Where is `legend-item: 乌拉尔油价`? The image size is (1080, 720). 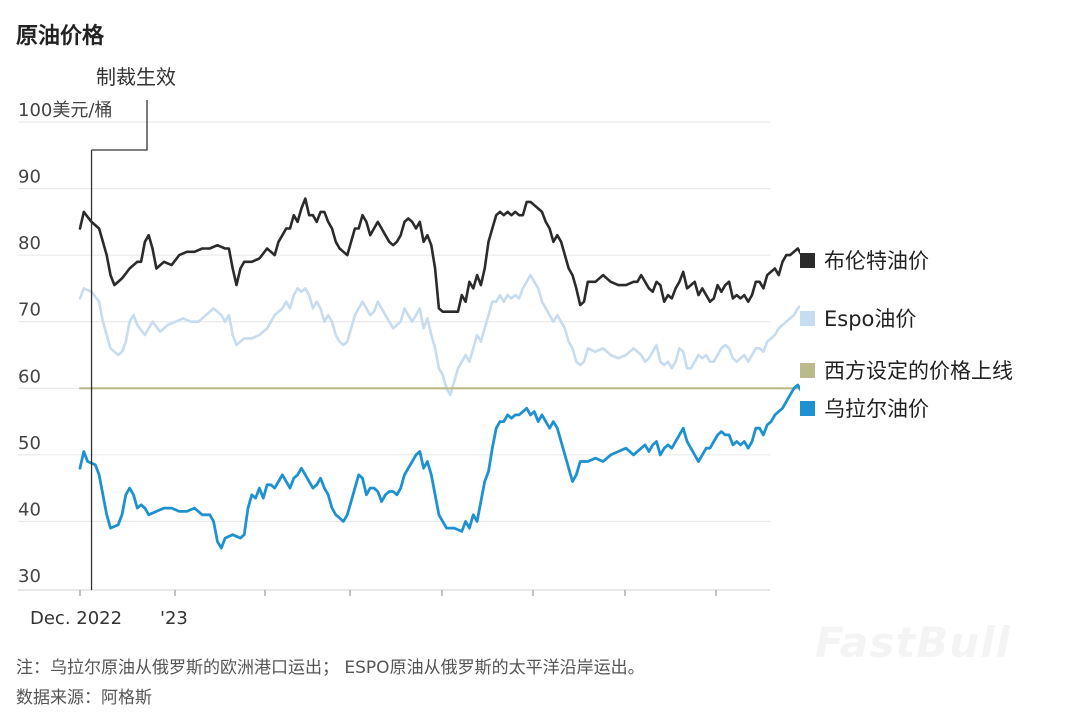 legend-item: 乌拉尔油价 is located at coordinates (864, 408).